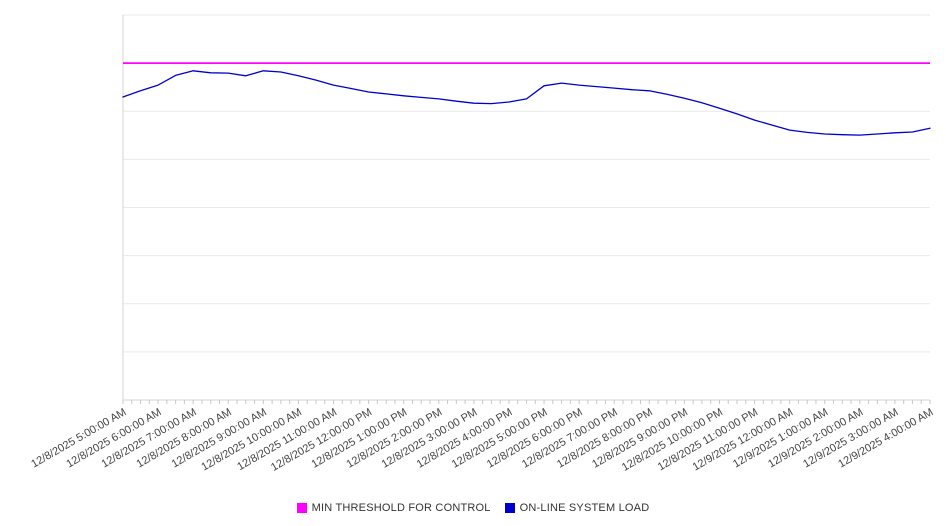  Describe the element at coordinates (301, 508) in the screenshot. I see `threshold-swatch-icon` at that location.